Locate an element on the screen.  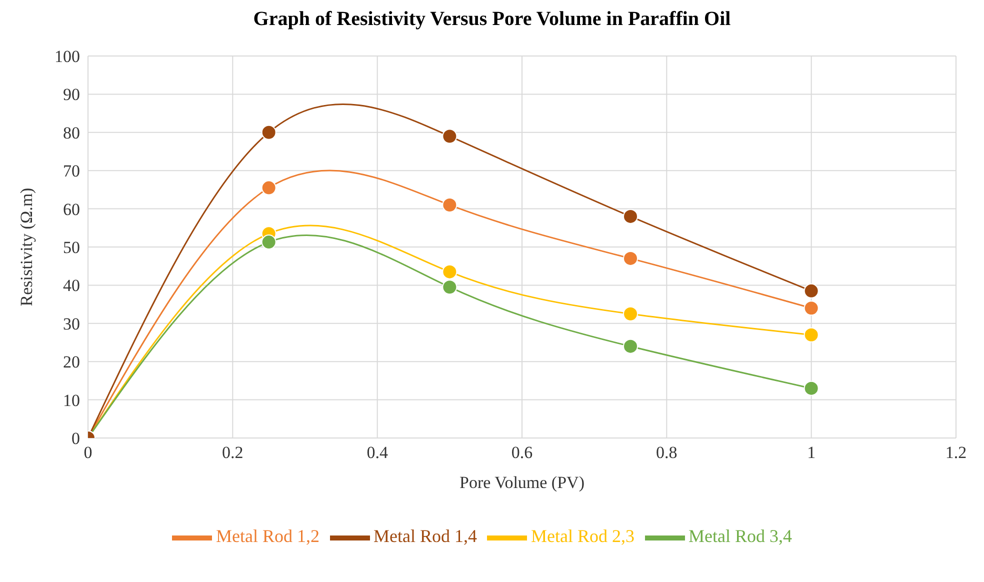
y-tick-label: 50 is located at coordinates (71, 248).